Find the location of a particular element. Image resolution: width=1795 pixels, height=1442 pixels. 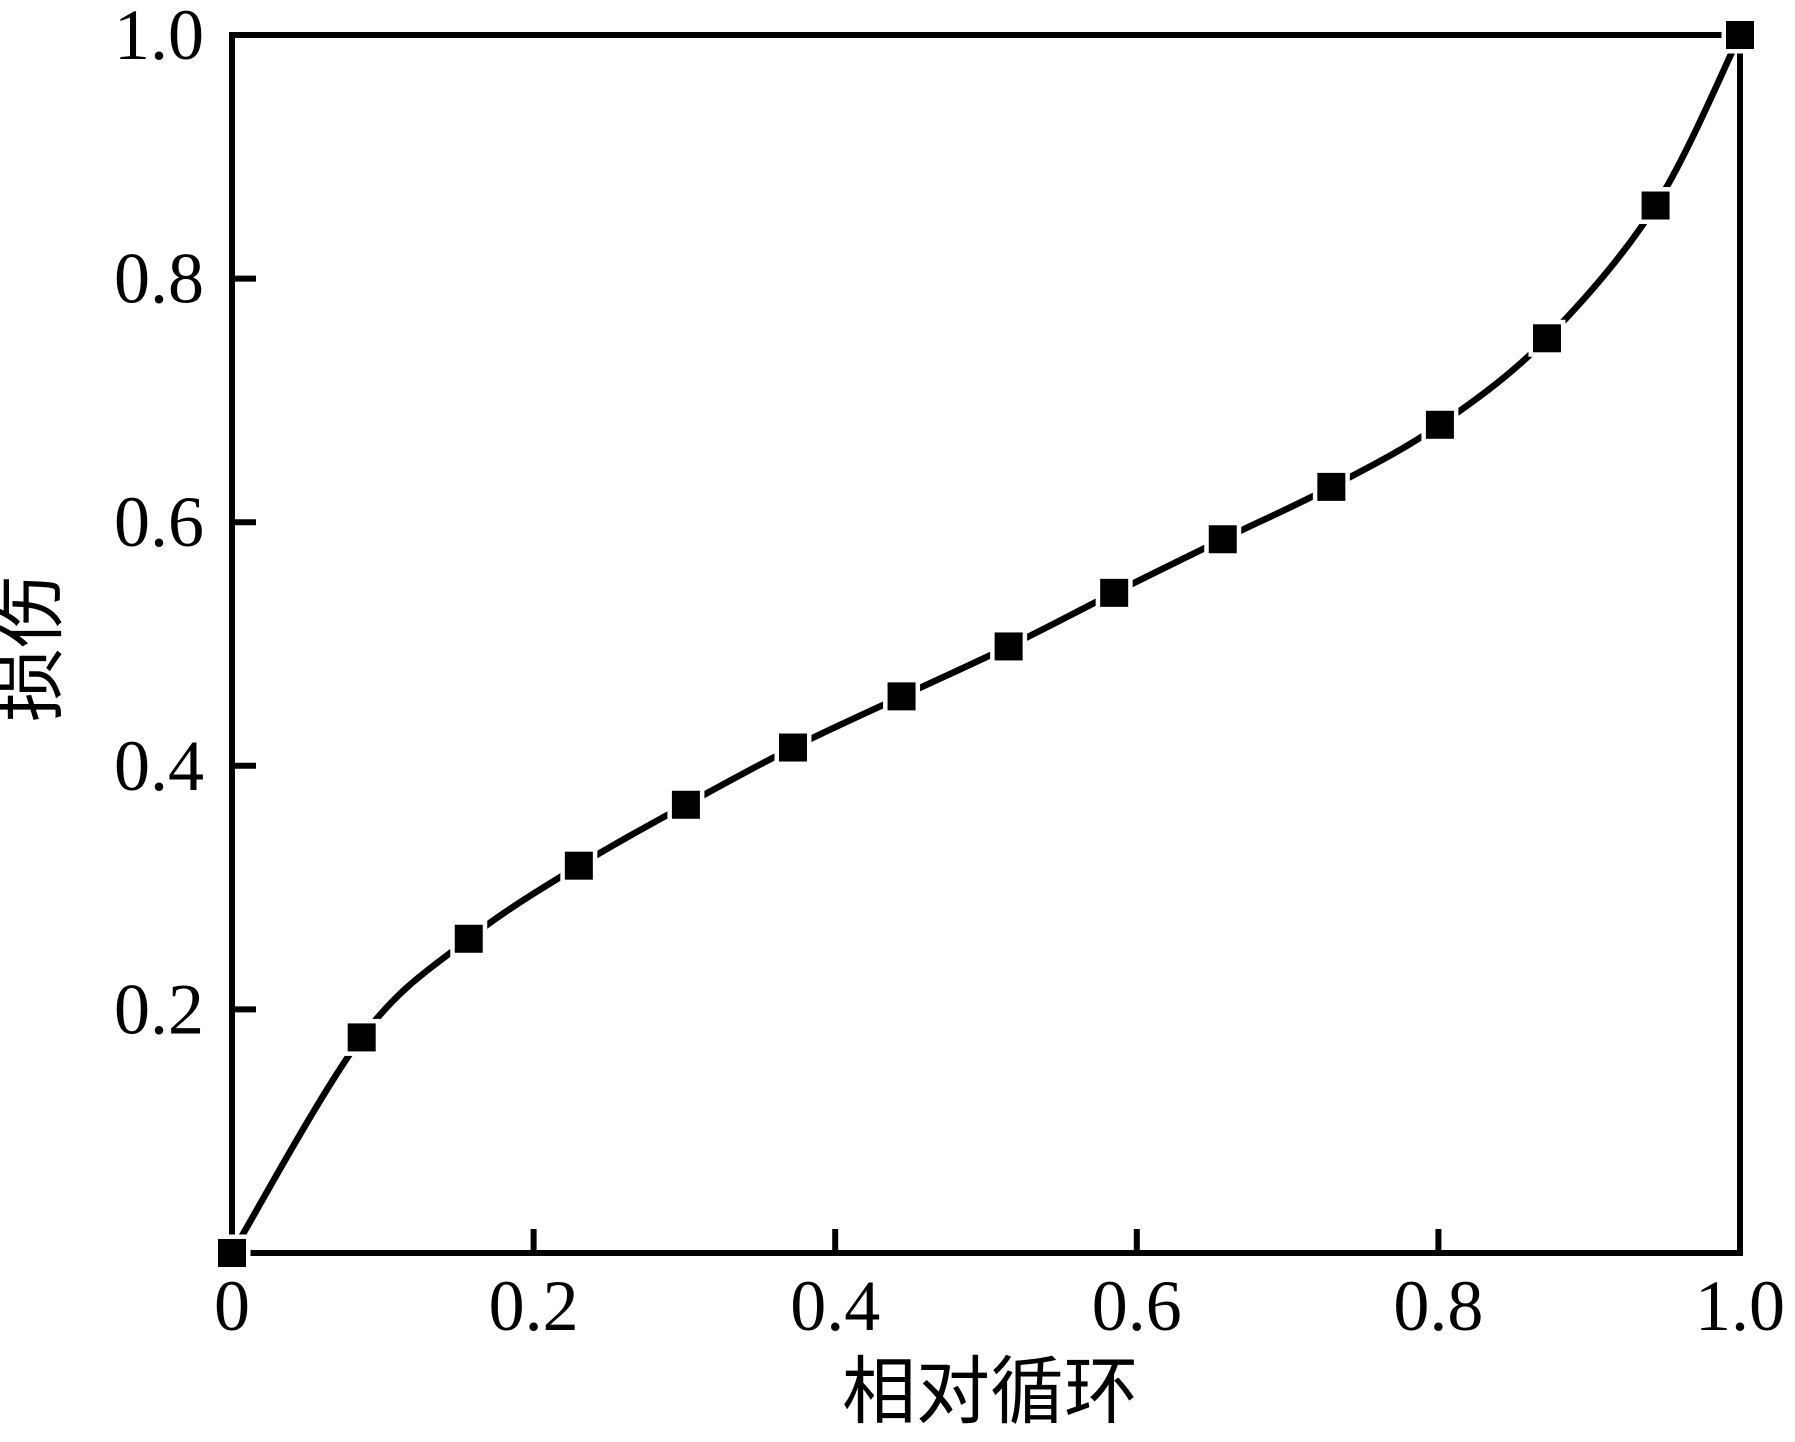

y-tick-labels: 0.2 0.4 0.6 0.8 1.0 is located at coordinates (159, 524).